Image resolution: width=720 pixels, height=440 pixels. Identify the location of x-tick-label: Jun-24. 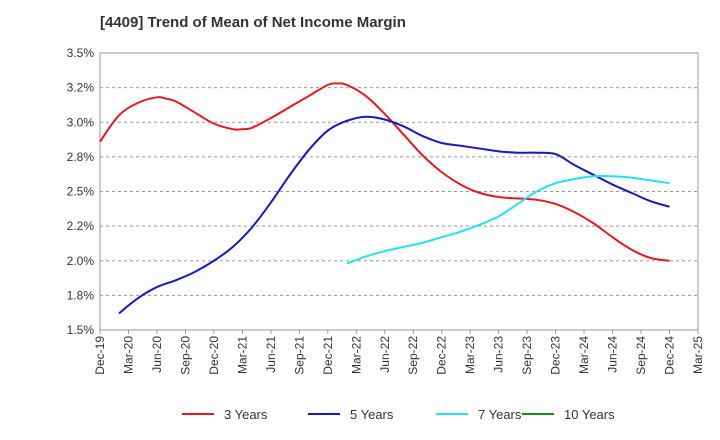
(613, 354).